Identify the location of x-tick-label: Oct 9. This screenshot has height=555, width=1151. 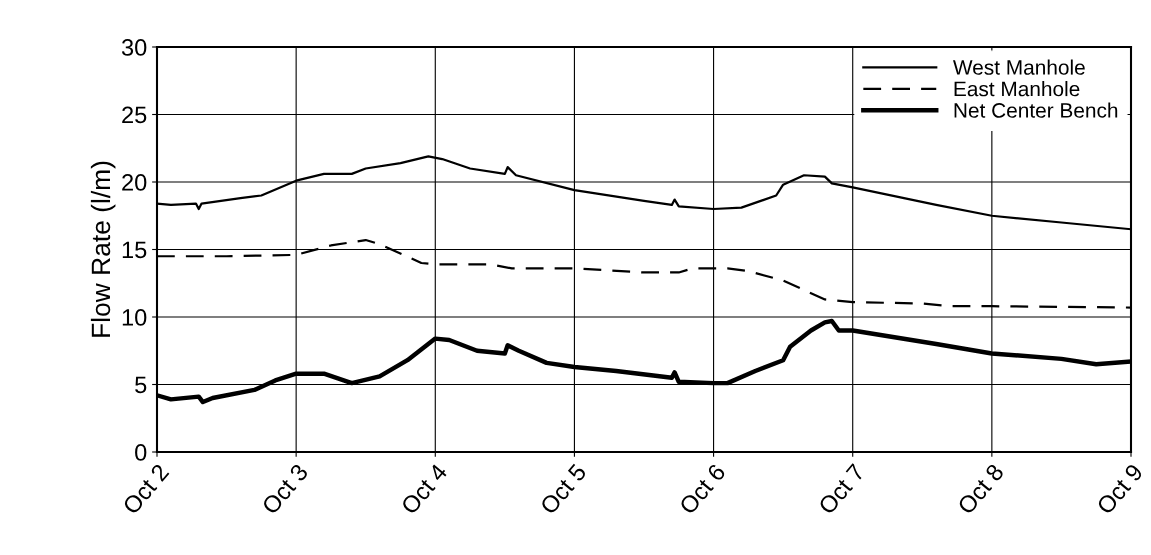
(1119, 489).